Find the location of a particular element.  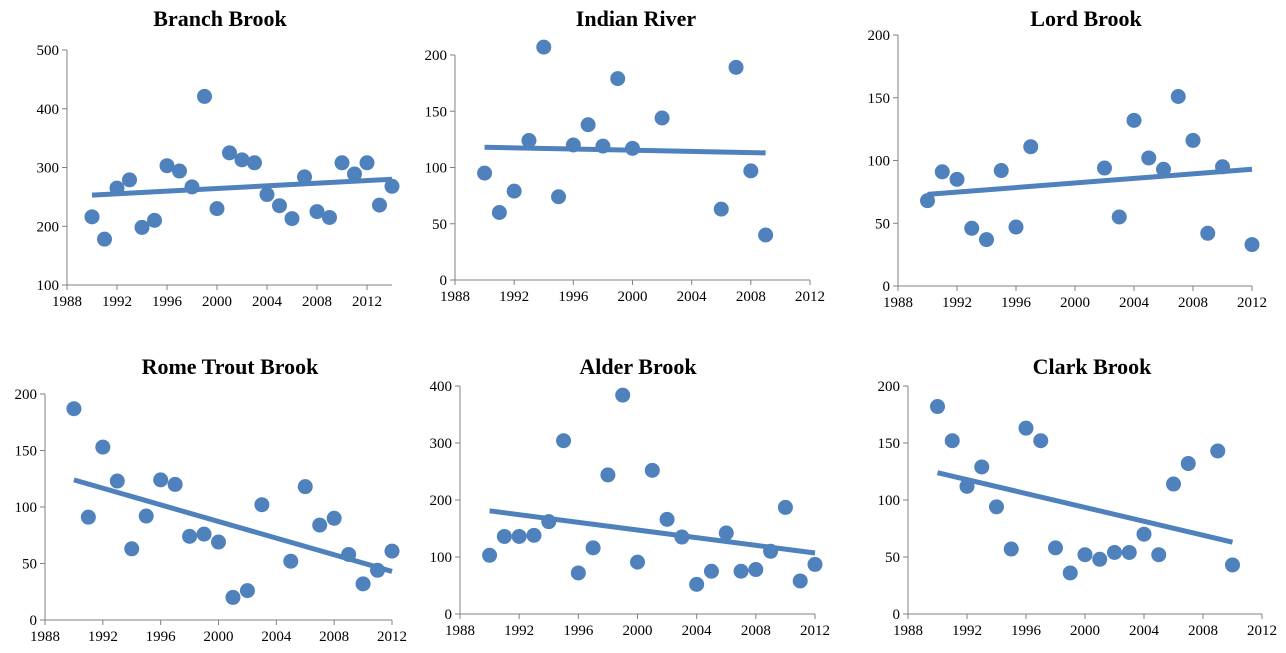

chart-title: Branch Brook is located at coordinates (220, 18).